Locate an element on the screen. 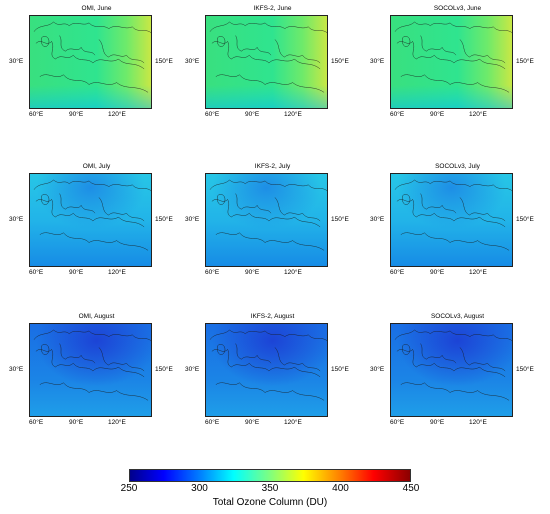  map-panel-june-omi: OMI, June 30°E 150 is located at coordinates (96, 65).